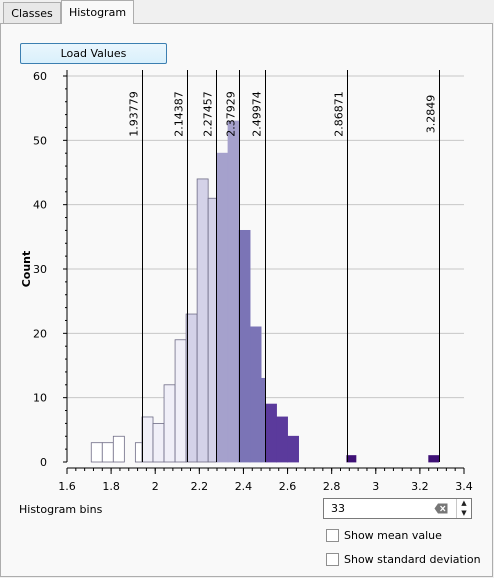 This screenshot has width=494, height=578. What do you see at coordinates (332, 559) in the screenshot?
I see `show-std-checkbox` at bounding box center [332, 559].